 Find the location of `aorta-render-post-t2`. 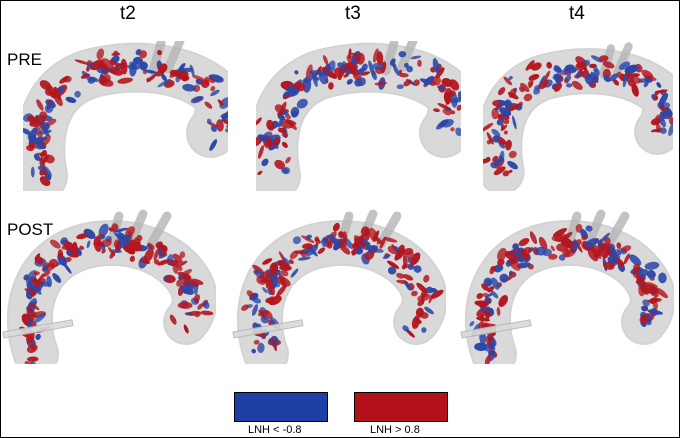

aorta-render-post-t2 is located at coordinates (108, 284).